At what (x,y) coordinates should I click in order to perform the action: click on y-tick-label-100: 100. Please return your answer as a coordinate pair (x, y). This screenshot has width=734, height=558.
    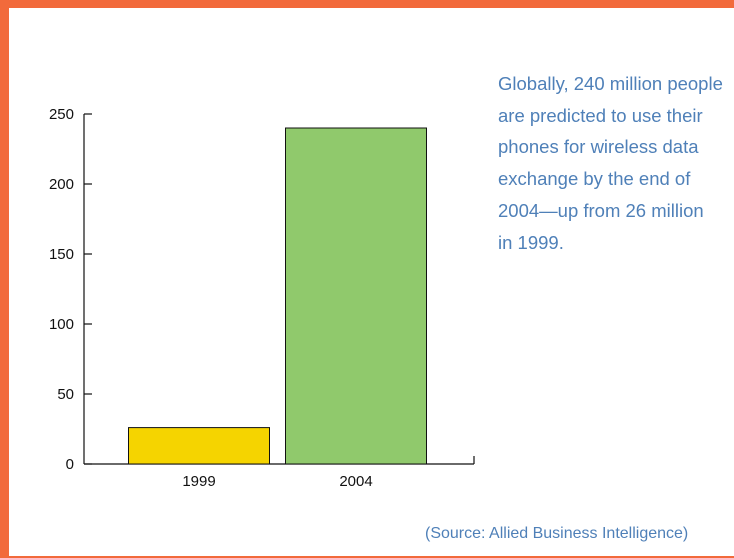
    Looking at the image, I should click on (61, 324).